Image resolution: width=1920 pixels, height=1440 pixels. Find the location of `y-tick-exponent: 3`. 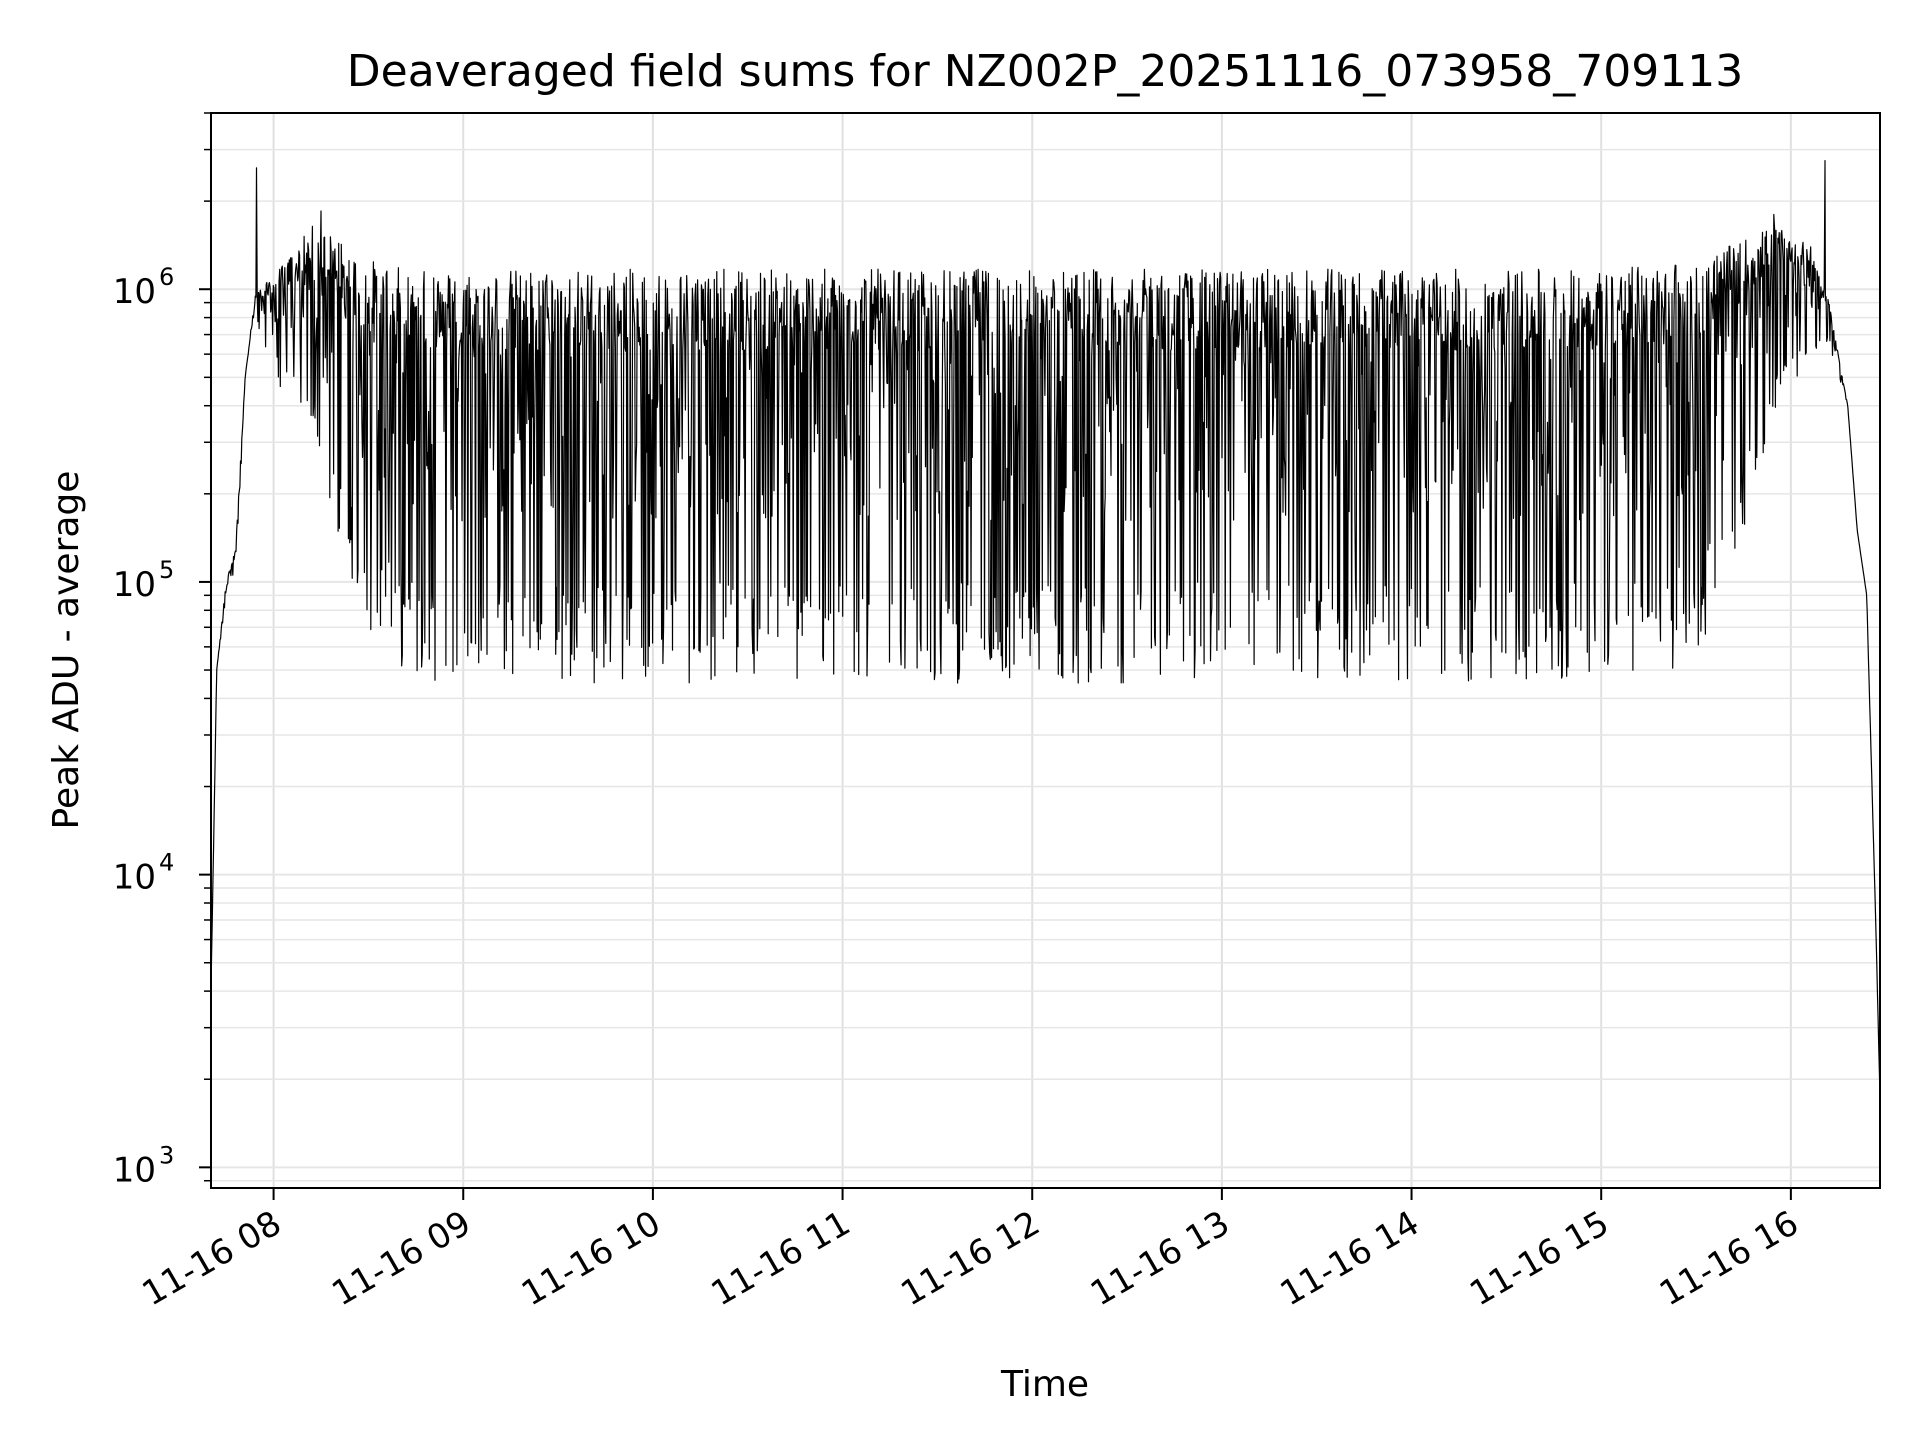

y-tick-exponent: 3 is located at coordinates (166, 1155).